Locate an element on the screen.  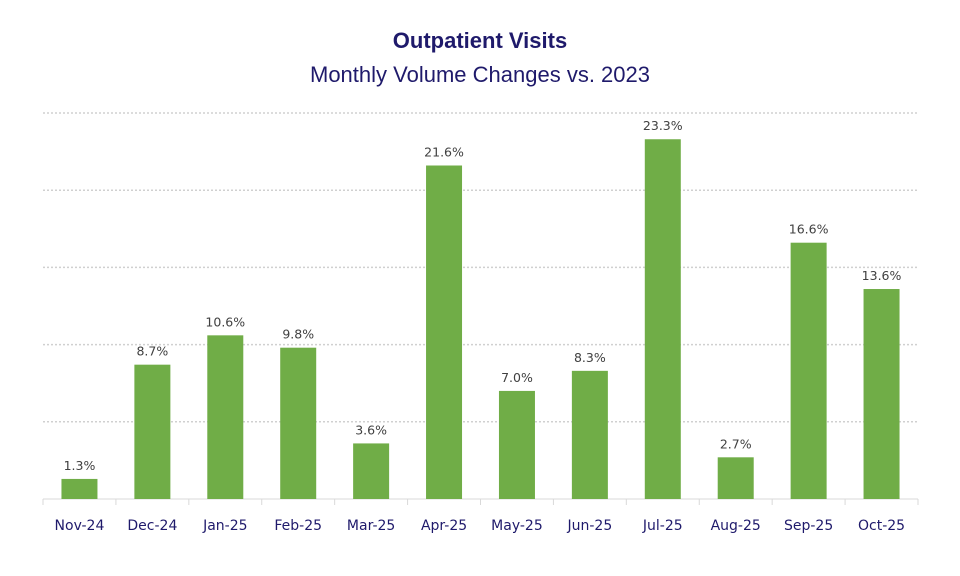
chart-subtitle: Monthly Volume Changes vs. 2023 is located at coordinates (480, 74).